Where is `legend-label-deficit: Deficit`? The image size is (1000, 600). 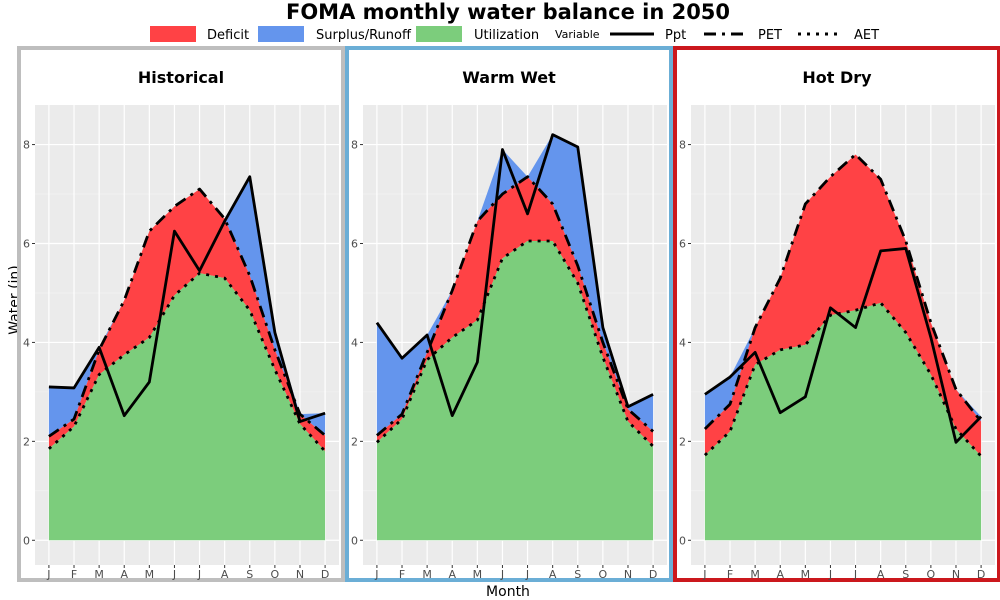 legend-label-deficit: Deficit is located at coordinates (228, 35).